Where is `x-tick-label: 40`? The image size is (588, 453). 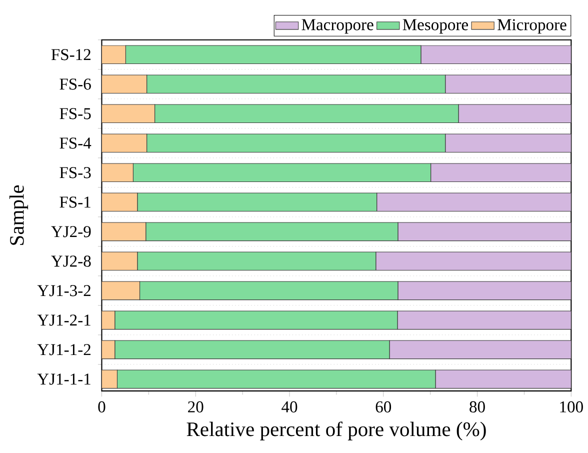
x-tick-label: 40 is located at coordinates (290, 407).